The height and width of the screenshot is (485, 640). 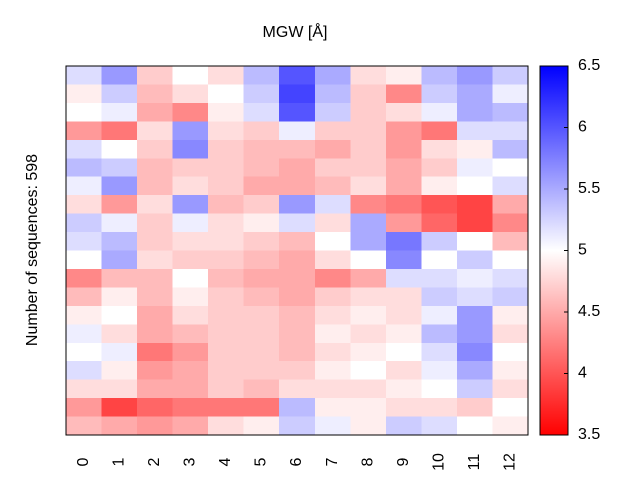 What do you see at coordinates (32, 250) in the screenshot?
I see `y-axis-label: Number of sequences: 598` at bounding box center [32, 250].